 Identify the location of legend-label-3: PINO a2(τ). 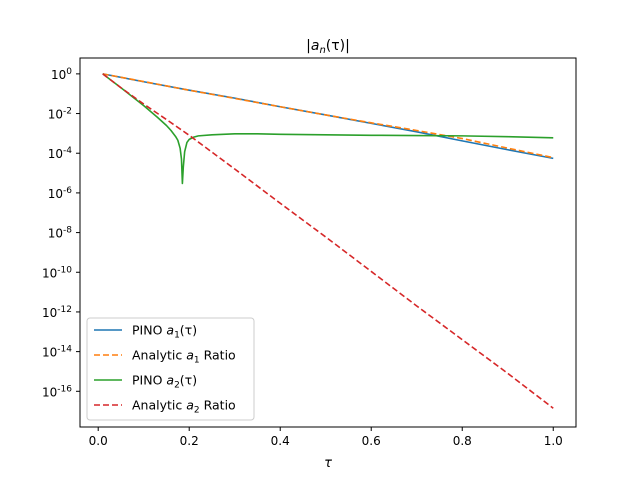
(164, 382).